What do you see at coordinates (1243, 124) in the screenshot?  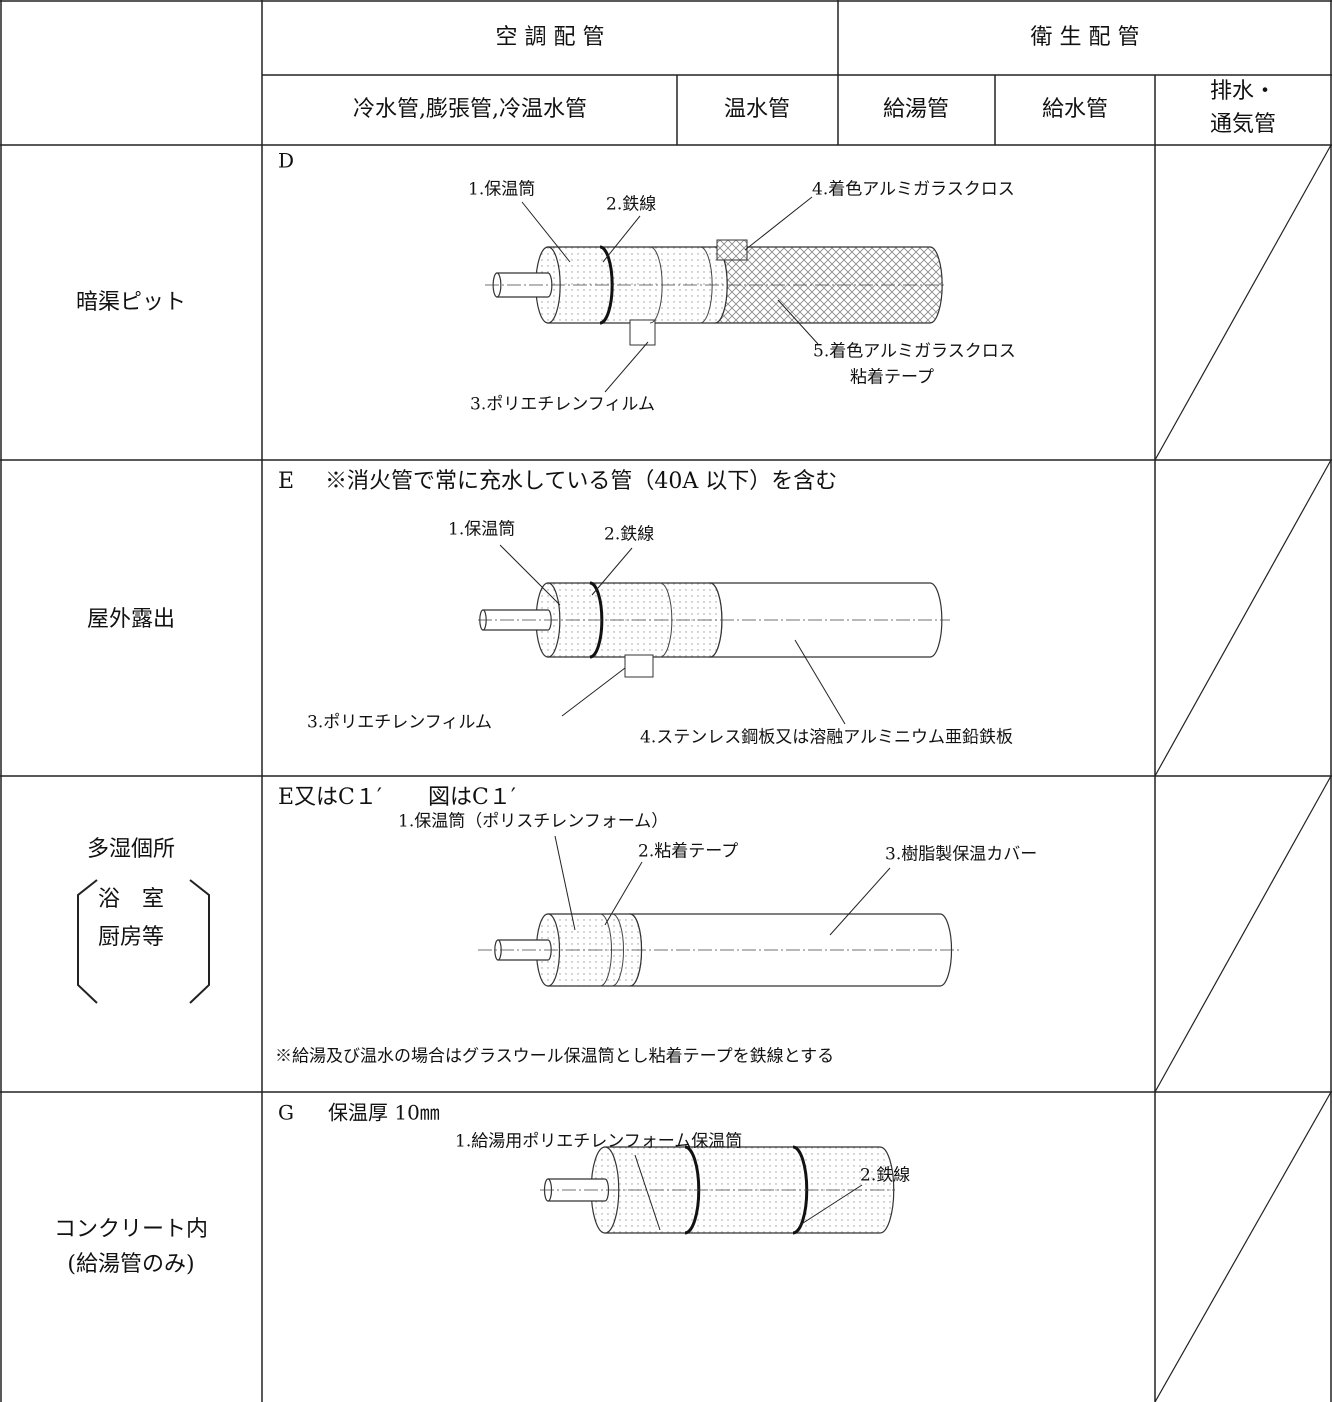 I see `label: 通気管` at bounding box center [1243, 124].